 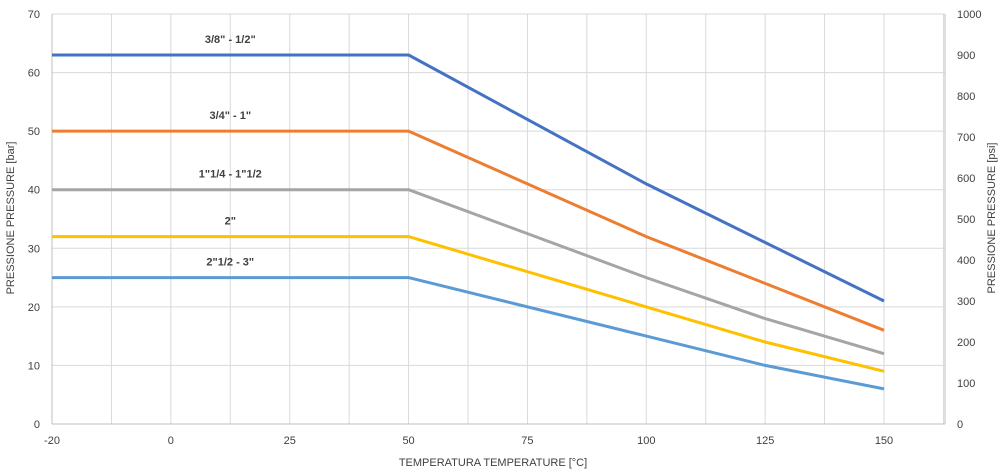 What do you see at coordinates (34, 308) in the screenshot?
I see `y-tick-label: 20` at bounding box center [34, 308].